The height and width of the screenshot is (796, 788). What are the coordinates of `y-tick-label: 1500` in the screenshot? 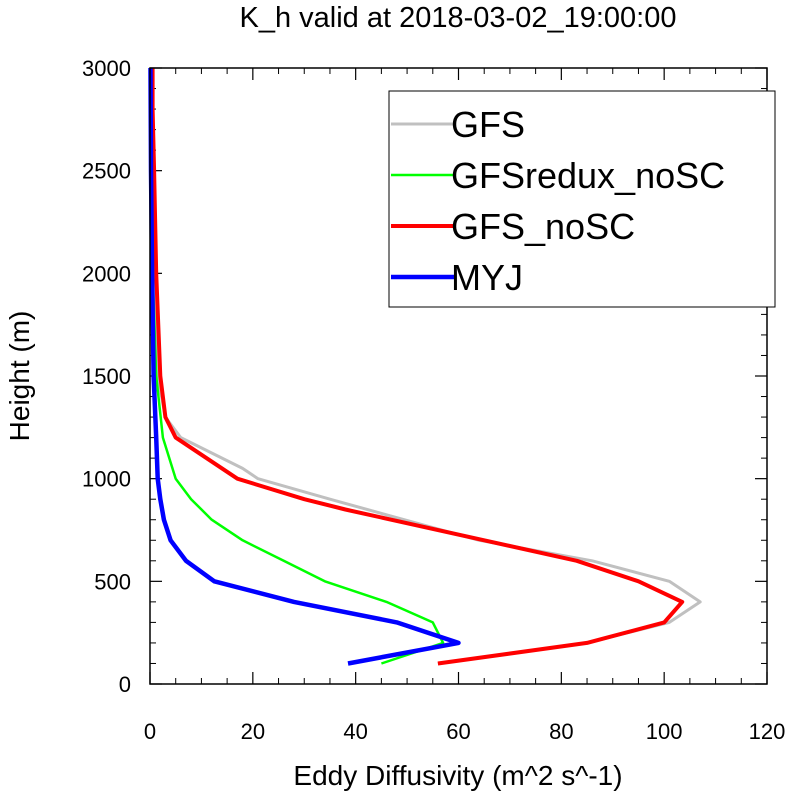 It's located at (106, 376).